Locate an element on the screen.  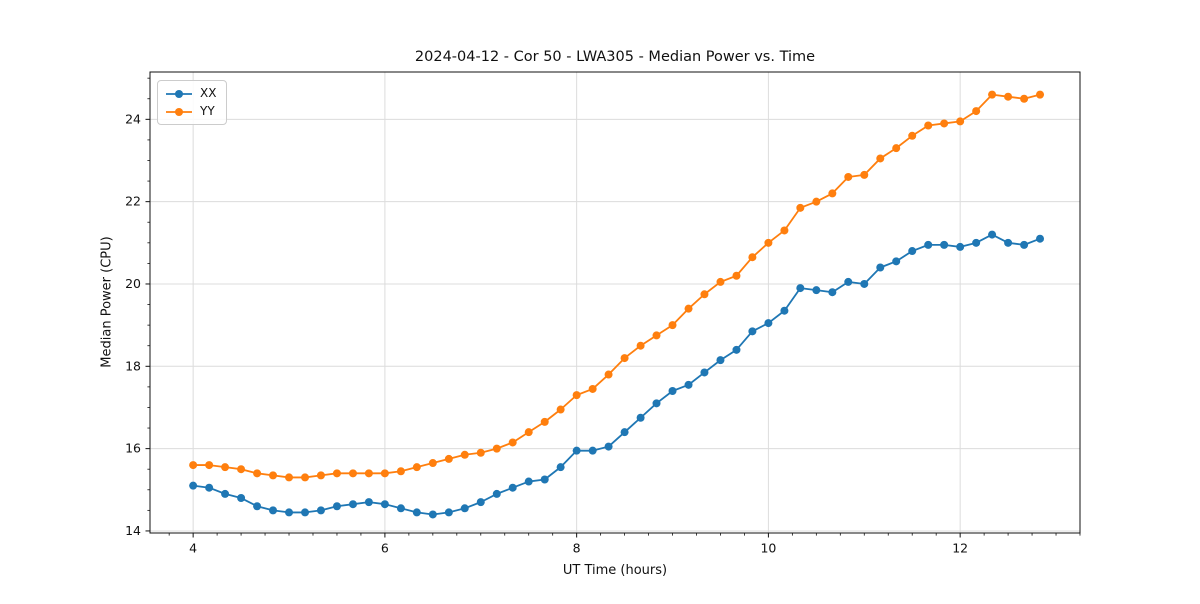
x-tick-label: 10 is located at coordinates (768, 548).